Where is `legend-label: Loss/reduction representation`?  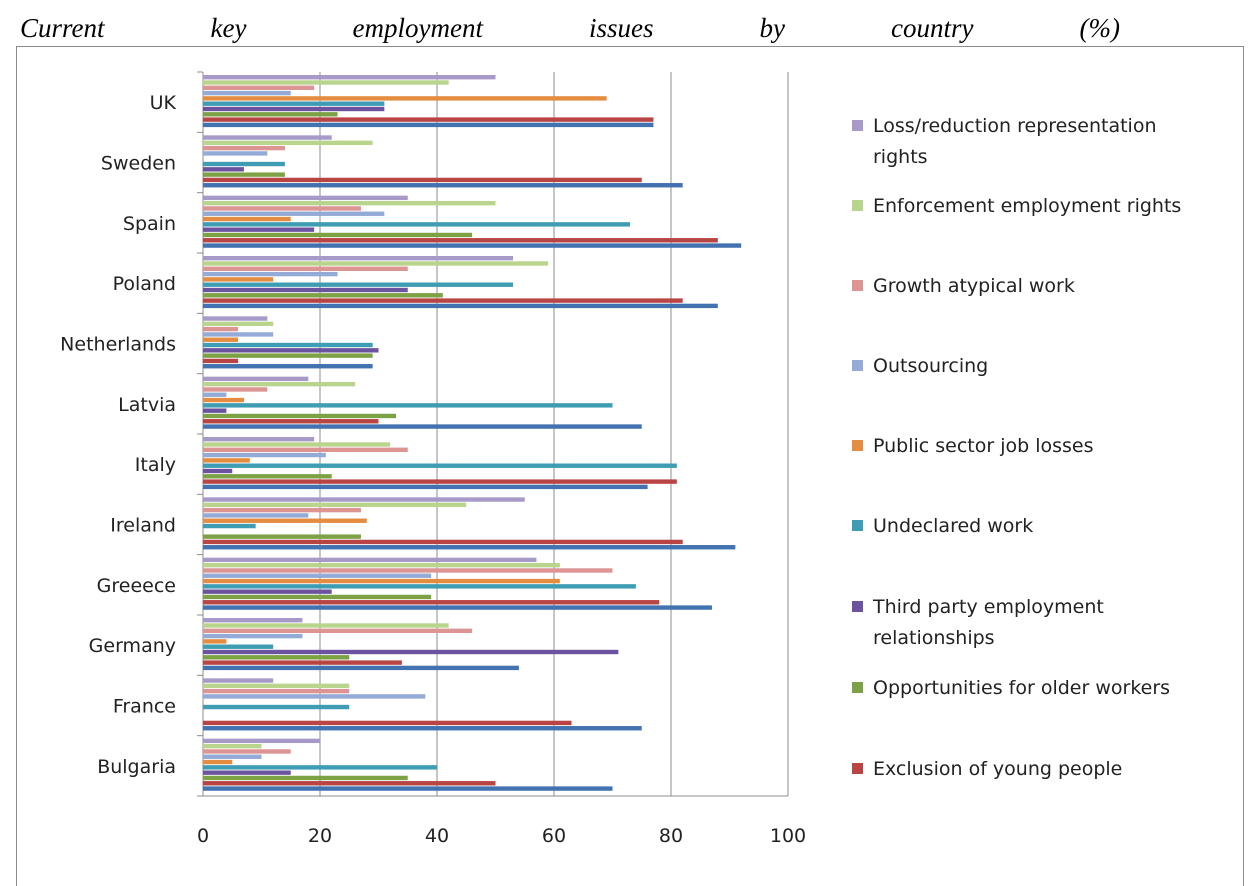 legend-label: Loss/reduction representation is located at coordinates (1015, 126).